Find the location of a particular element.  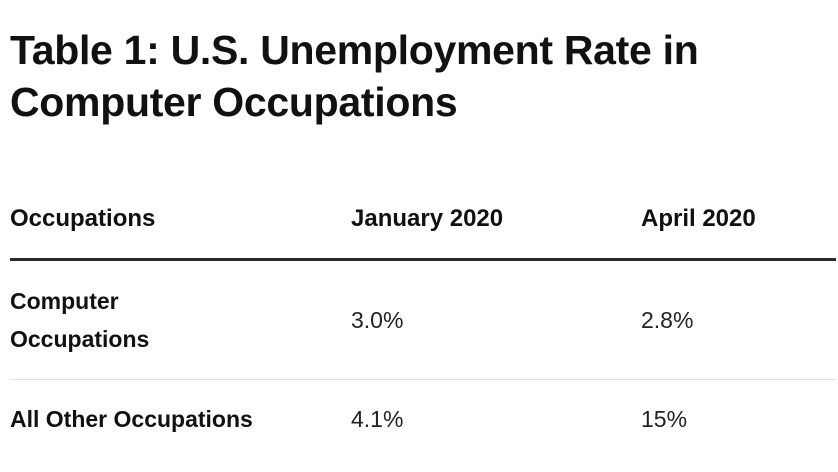

occupation-cell: All Other Occupations is located at coordinates (180, 419).